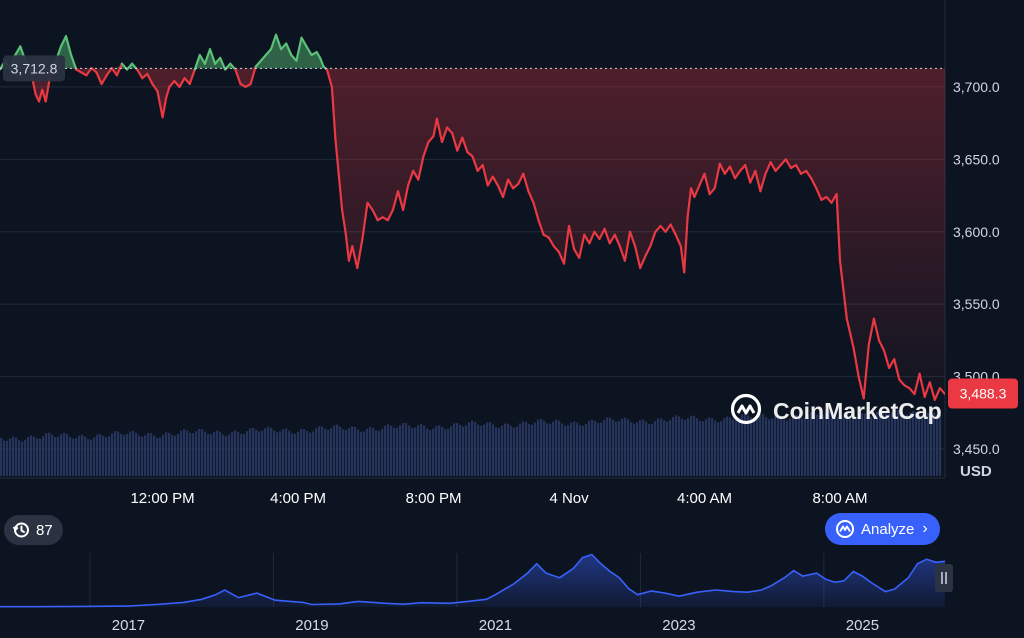 The height and width of the screenshot is (638, 1024). What do you see at coordinates (471, 443) in the screenshot?
I see `volume-bars` at bounding box center [471, 443].